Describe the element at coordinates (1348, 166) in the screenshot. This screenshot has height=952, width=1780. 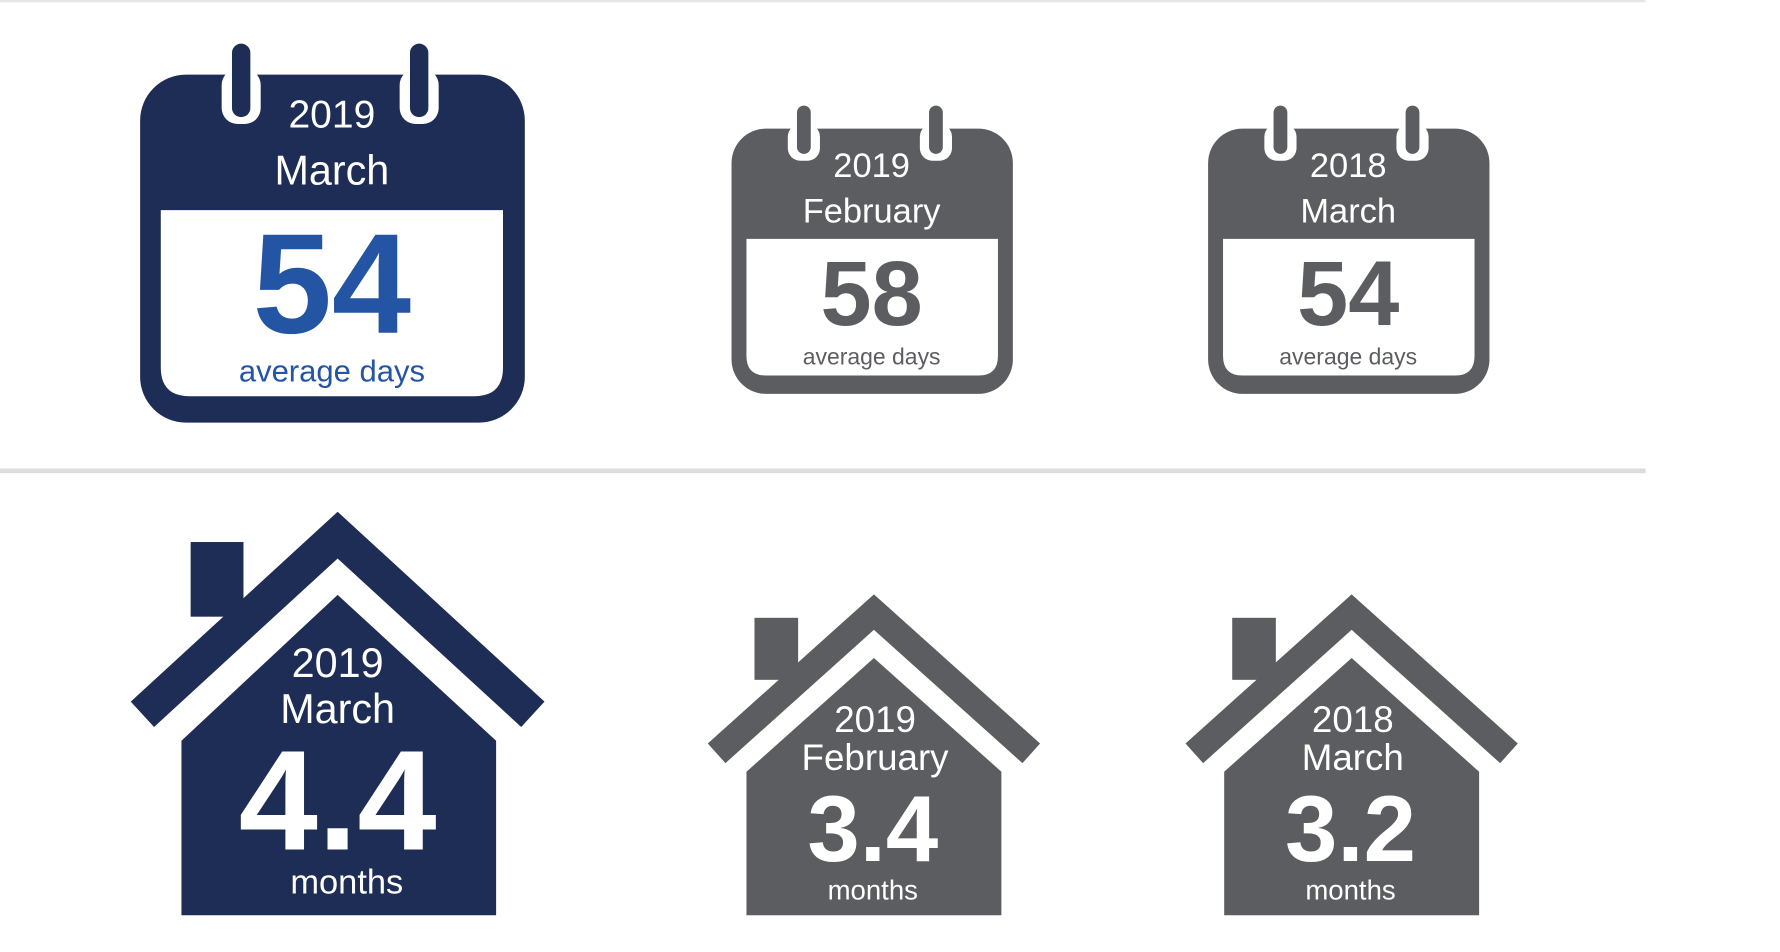
I see `calendar-year: 2018` at that location.